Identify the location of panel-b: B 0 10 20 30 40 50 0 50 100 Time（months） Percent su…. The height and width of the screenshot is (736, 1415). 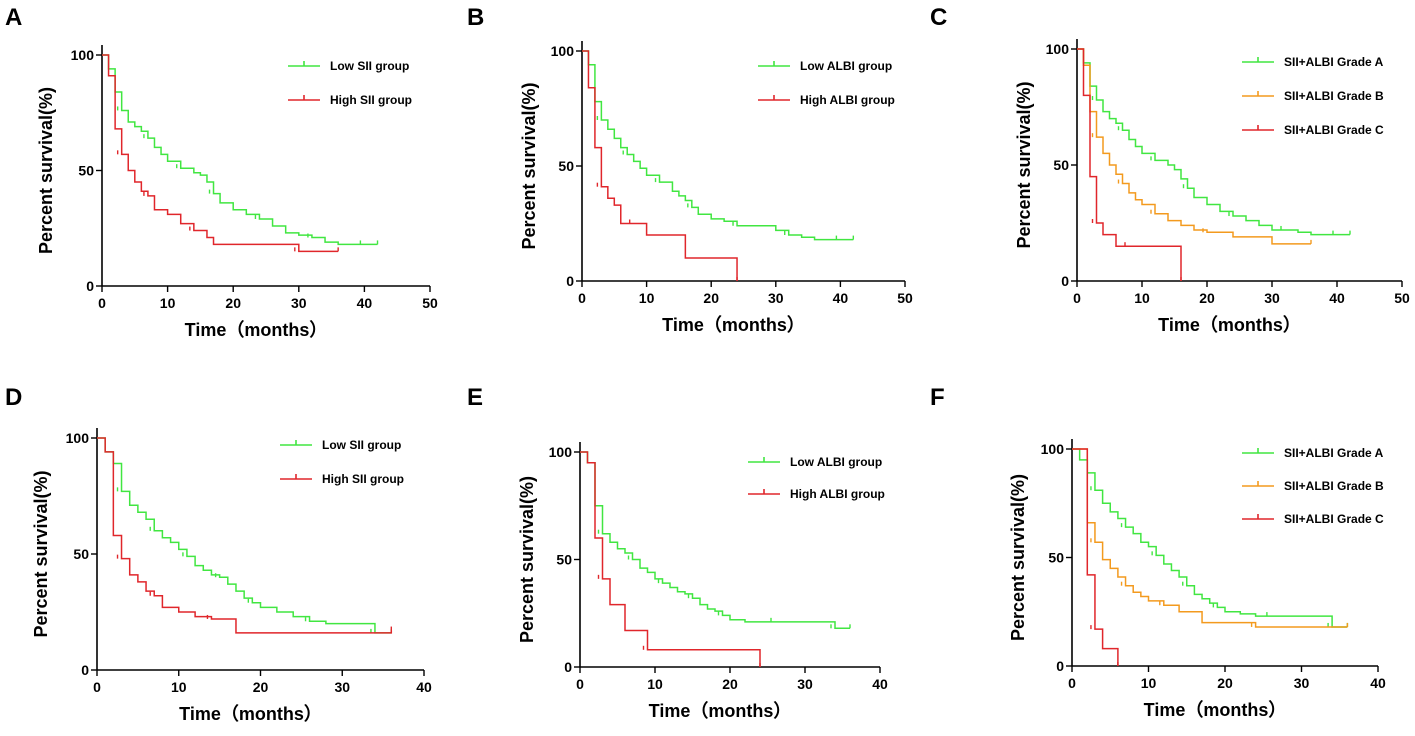
(690, 169).